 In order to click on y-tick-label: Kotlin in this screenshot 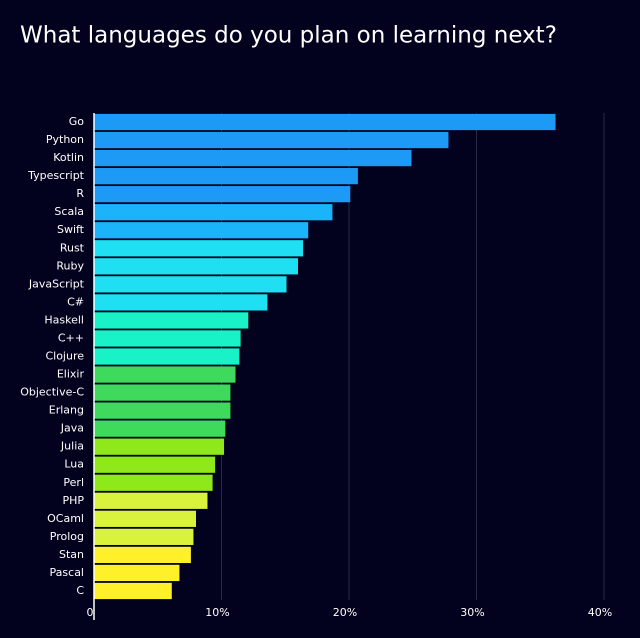, I will do `click(68, 157)`.